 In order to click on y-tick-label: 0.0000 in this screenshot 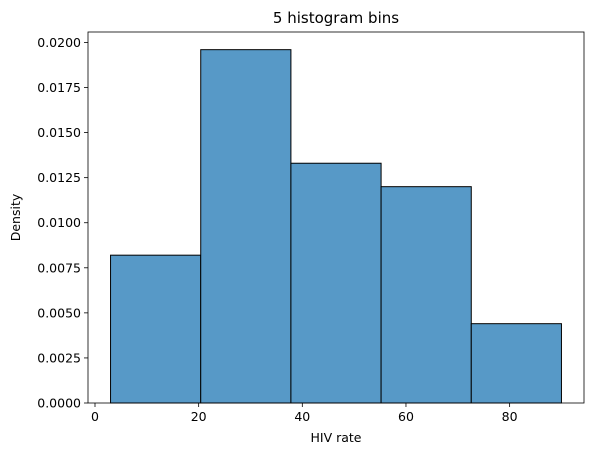, I will do `click(59, 403)`.